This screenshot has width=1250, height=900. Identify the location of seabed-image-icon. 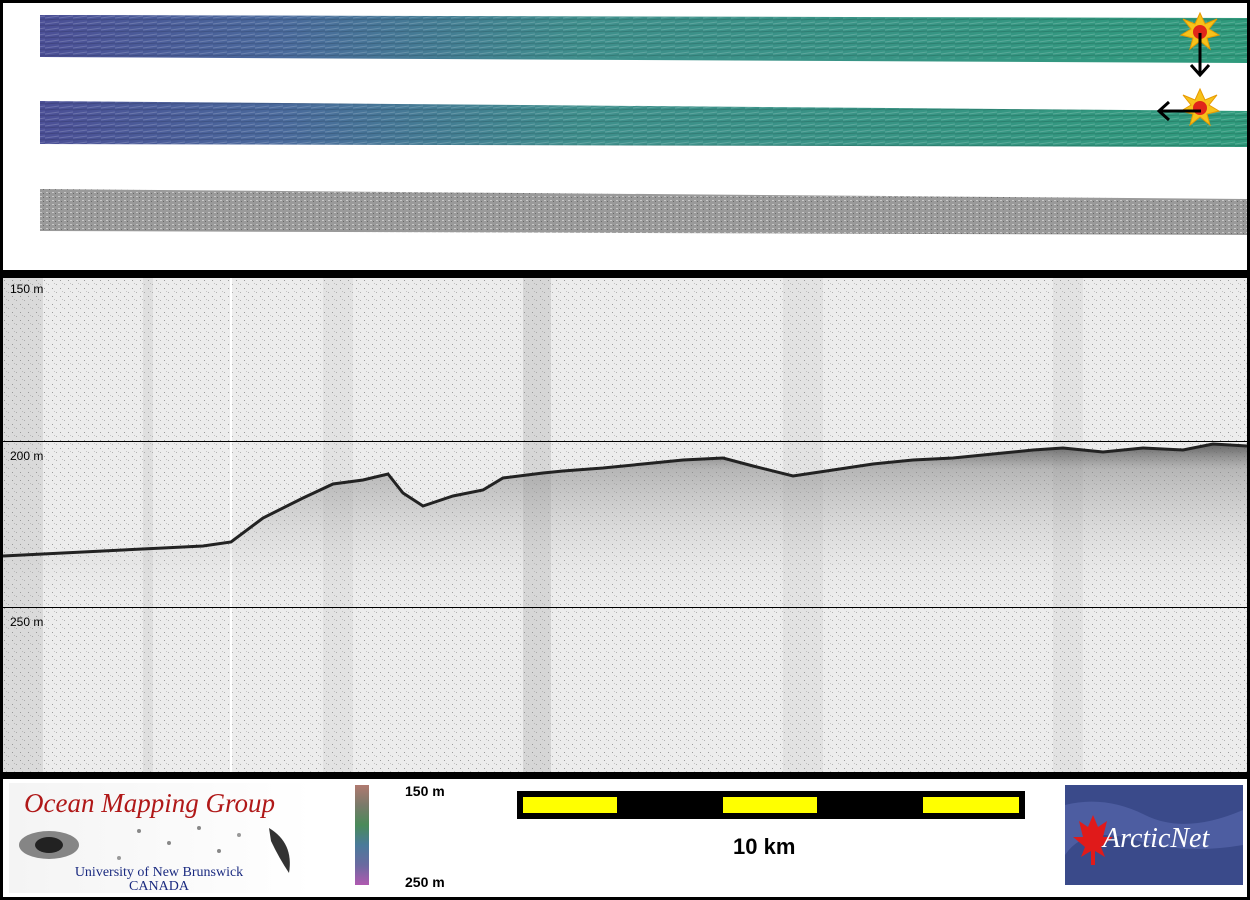
(154, 849).